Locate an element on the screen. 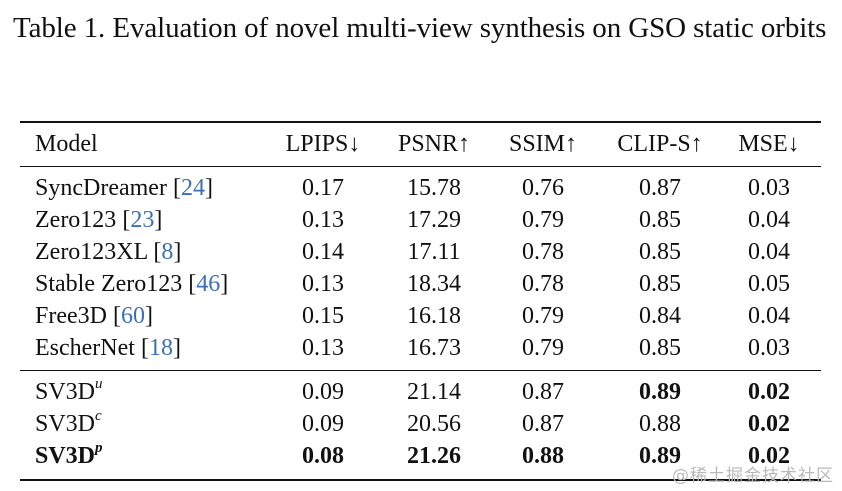 Image resolution: width=842 pixels, height=491 pixels. psnr-cell: 18.34 is located at coordinates (434, 284).